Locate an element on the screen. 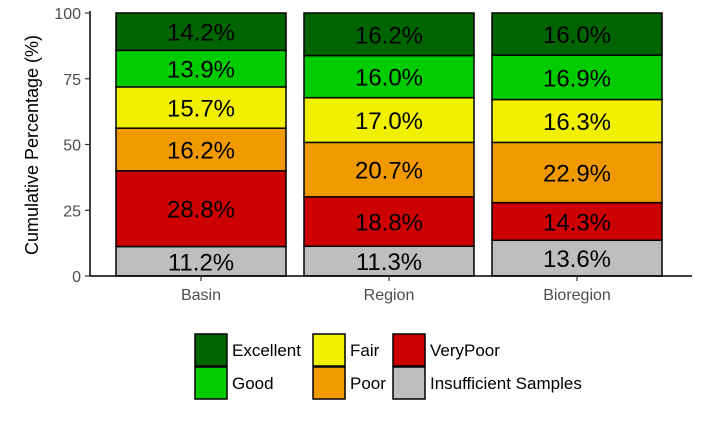 This screenshot has height=422, width=702. bar-data-label: 14.3% is located at coordinates (577, 222).